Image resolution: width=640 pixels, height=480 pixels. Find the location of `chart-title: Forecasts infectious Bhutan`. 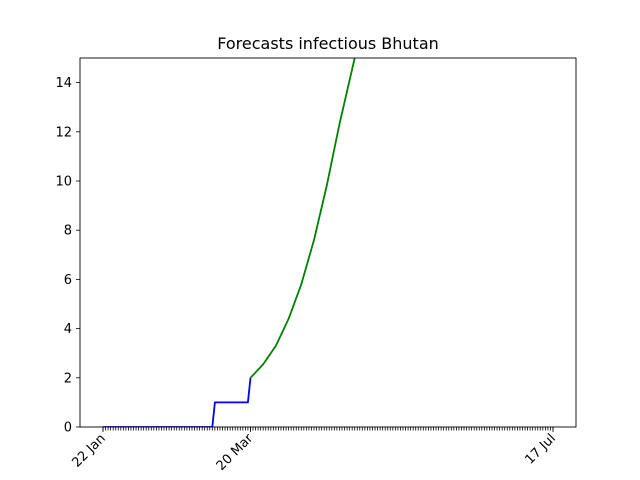

chart-title: Forecasts infectious Bhutan is located at coordinates (328, 43).